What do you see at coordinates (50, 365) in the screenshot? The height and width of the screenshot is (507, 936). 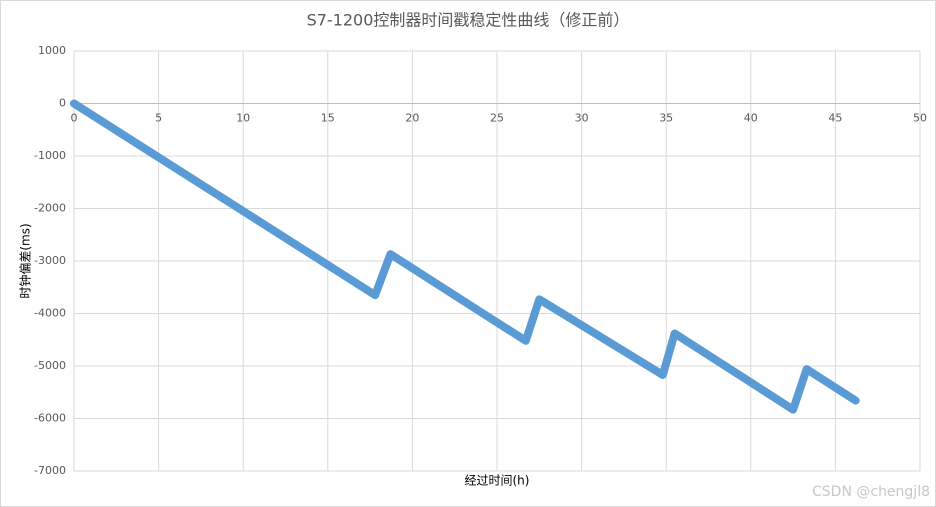 I see `y-tick-label: -5000` at bounding box center [50, 365].